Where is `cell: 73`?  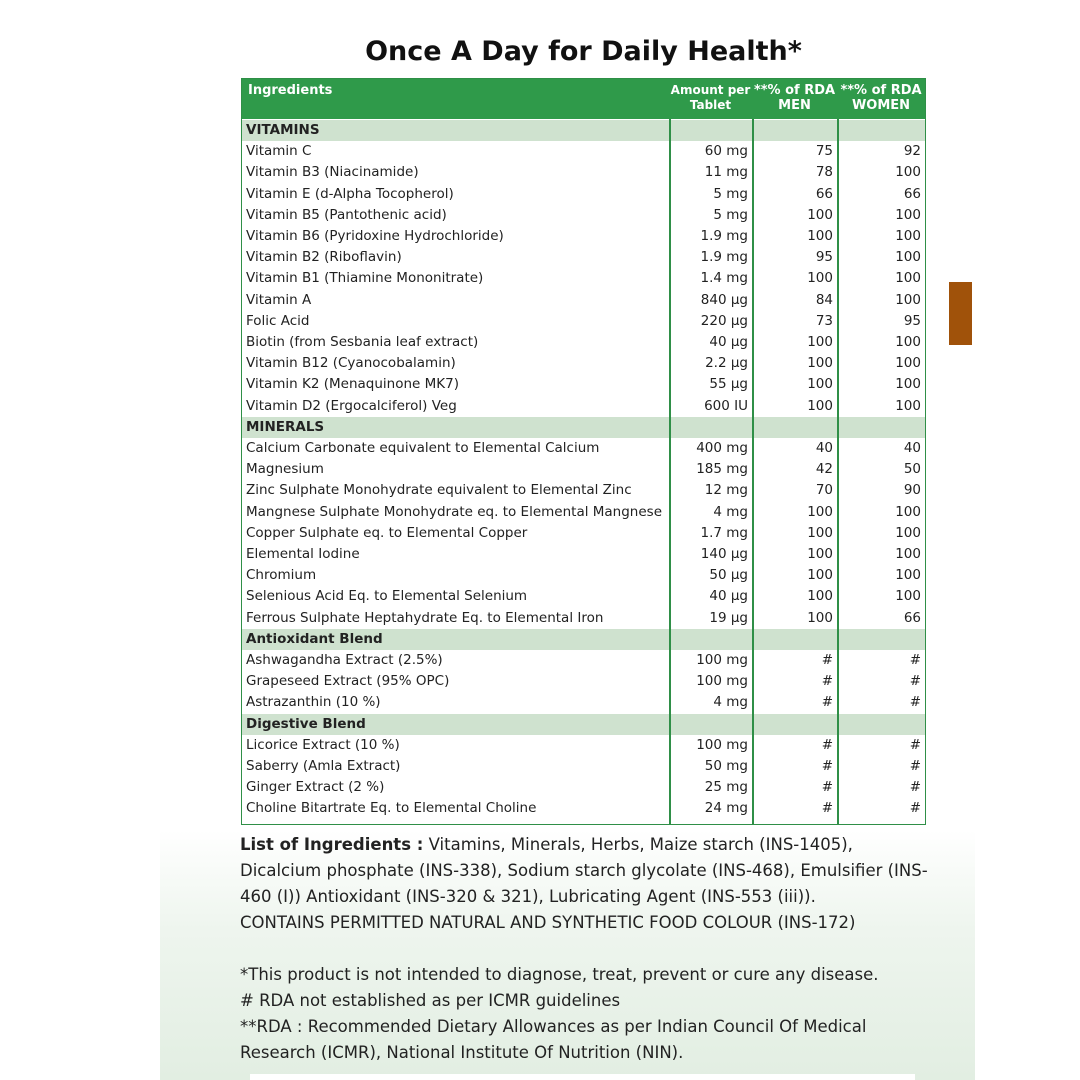
cell: 73 is located at coordinates (824, 320).